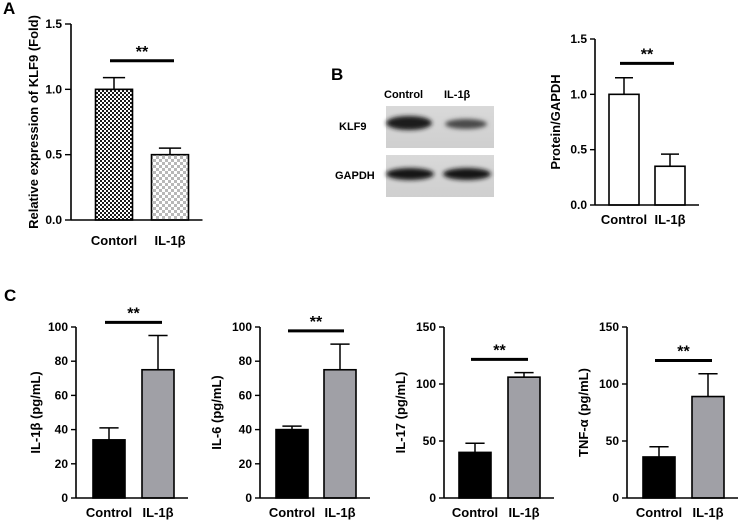 This screenshot has height=523, width=744. Describe the element at coordinates (353, 127) in the screenshot. I see `blot-row-label-klf9: KLF9` at that location.